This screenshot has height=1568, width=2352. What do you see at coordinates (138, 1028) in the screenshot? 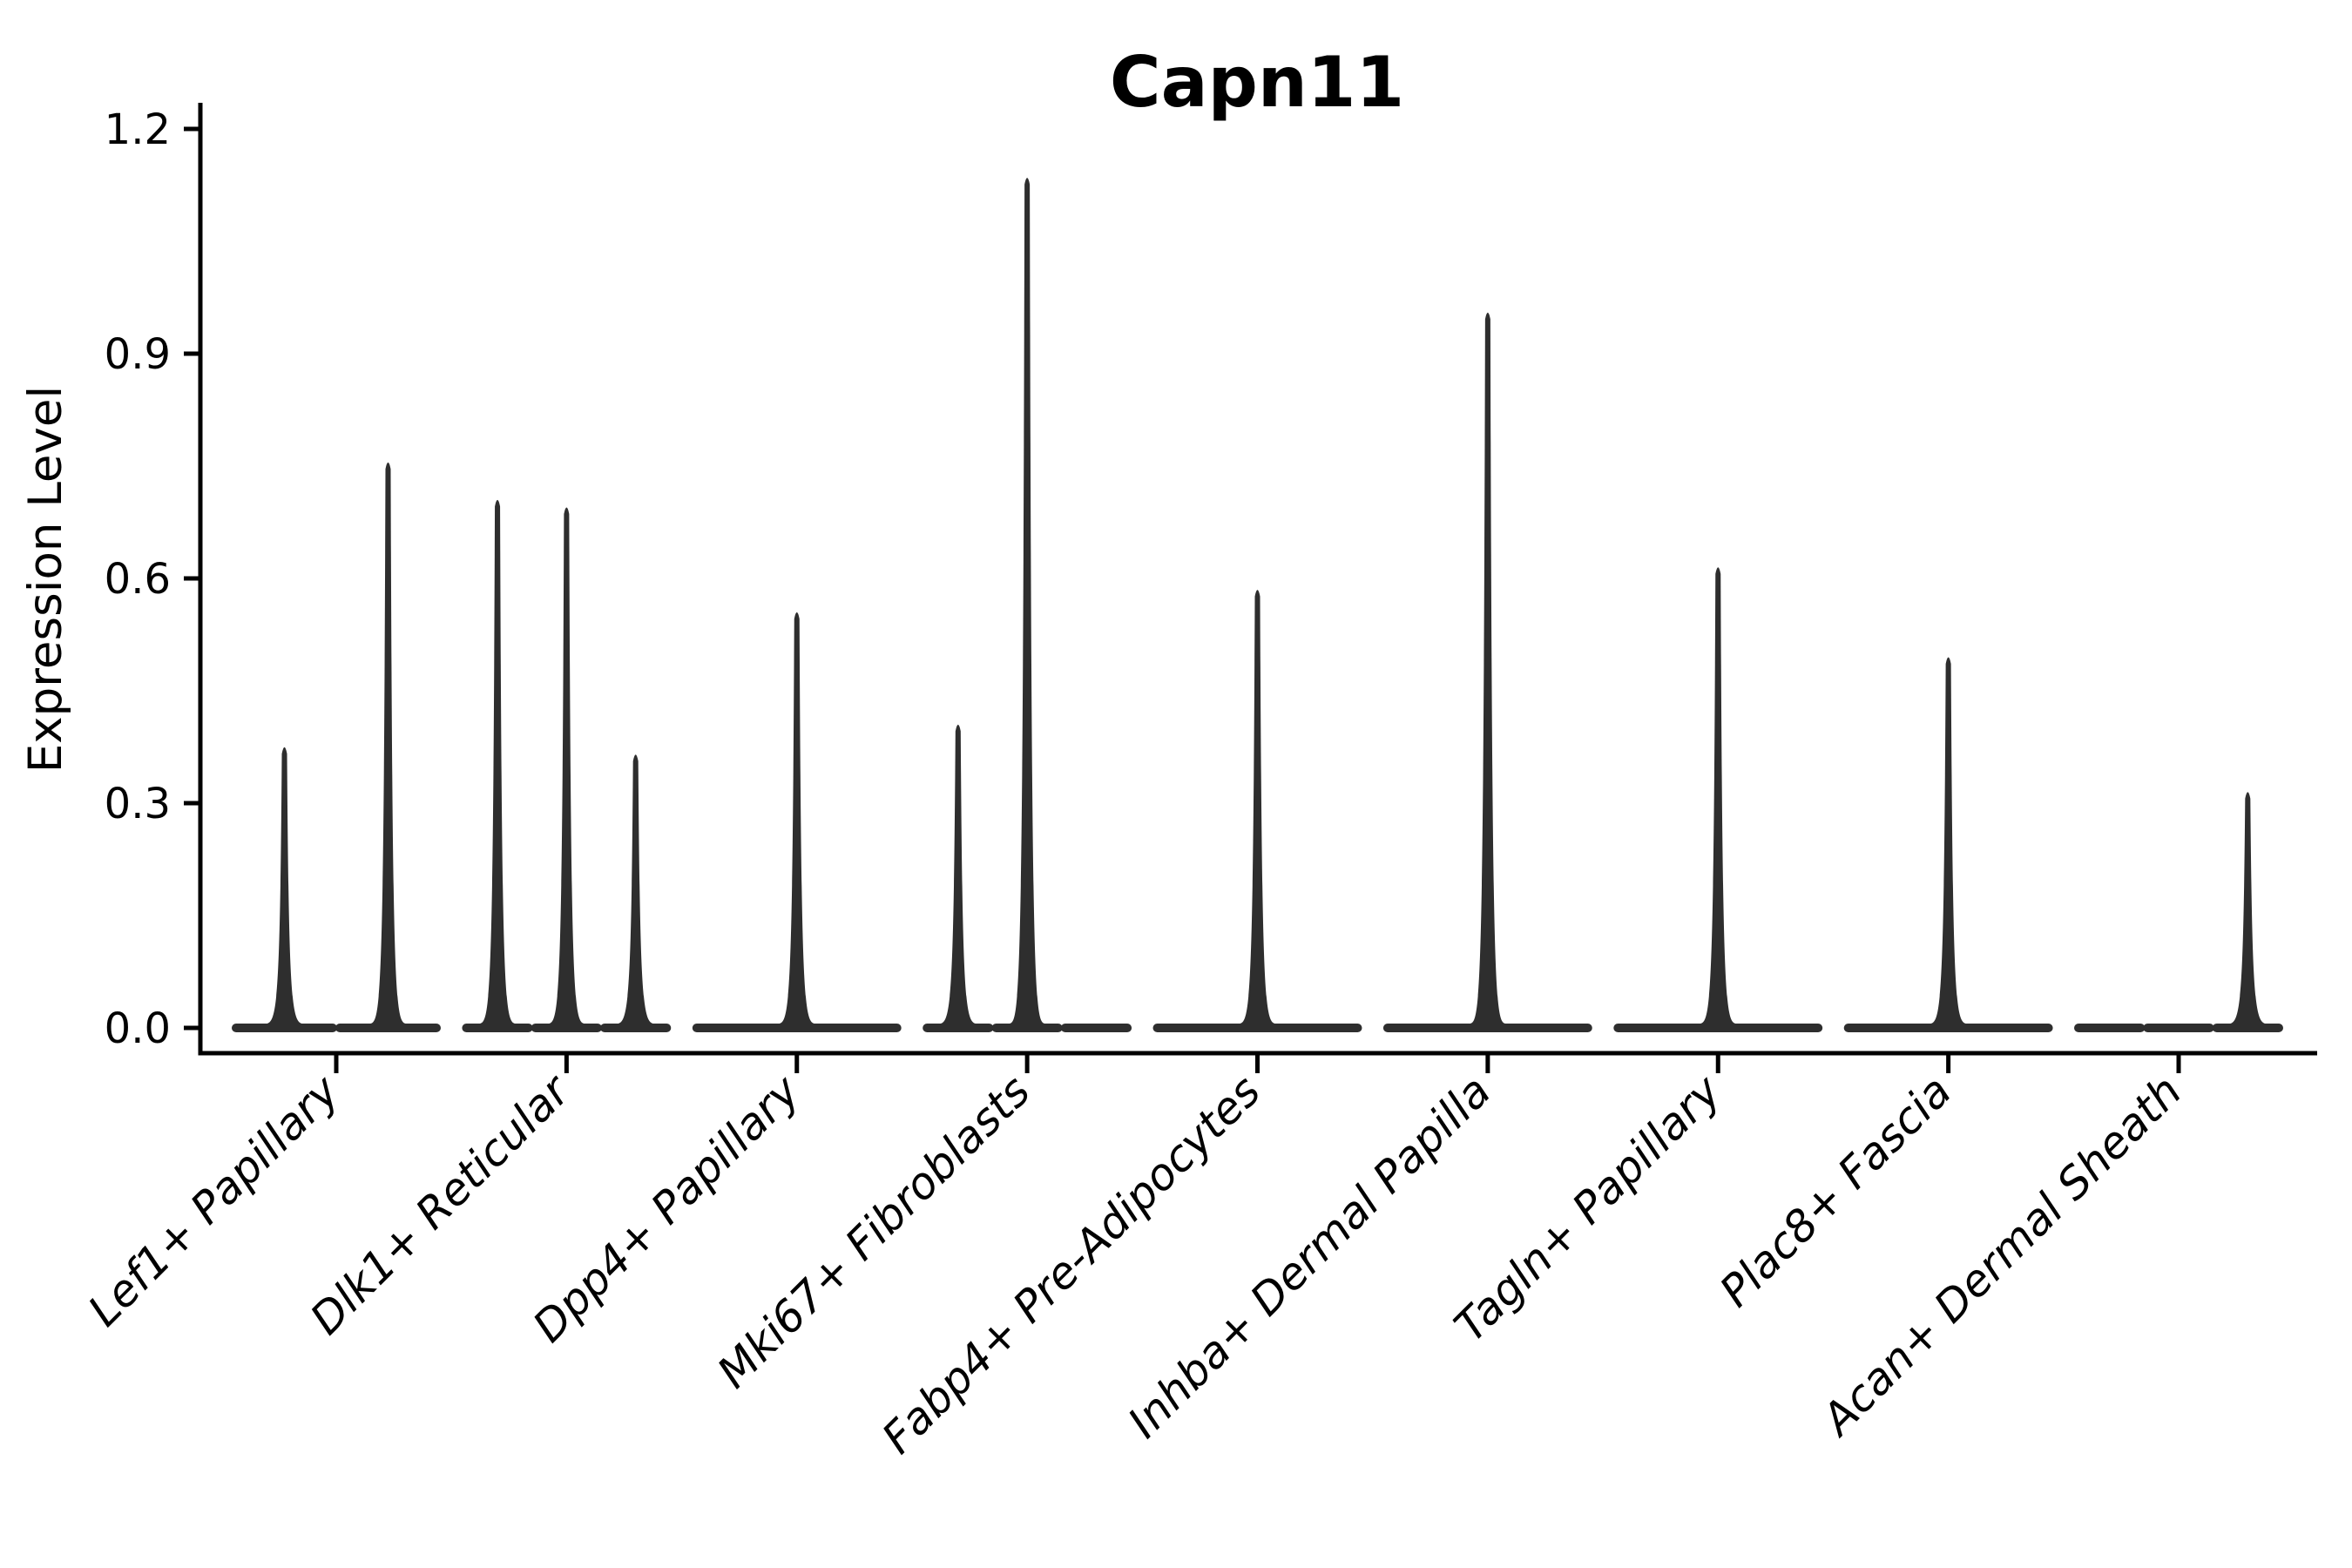
I see `y-tick-label: 0.0` at bounding box center [138, 1028].